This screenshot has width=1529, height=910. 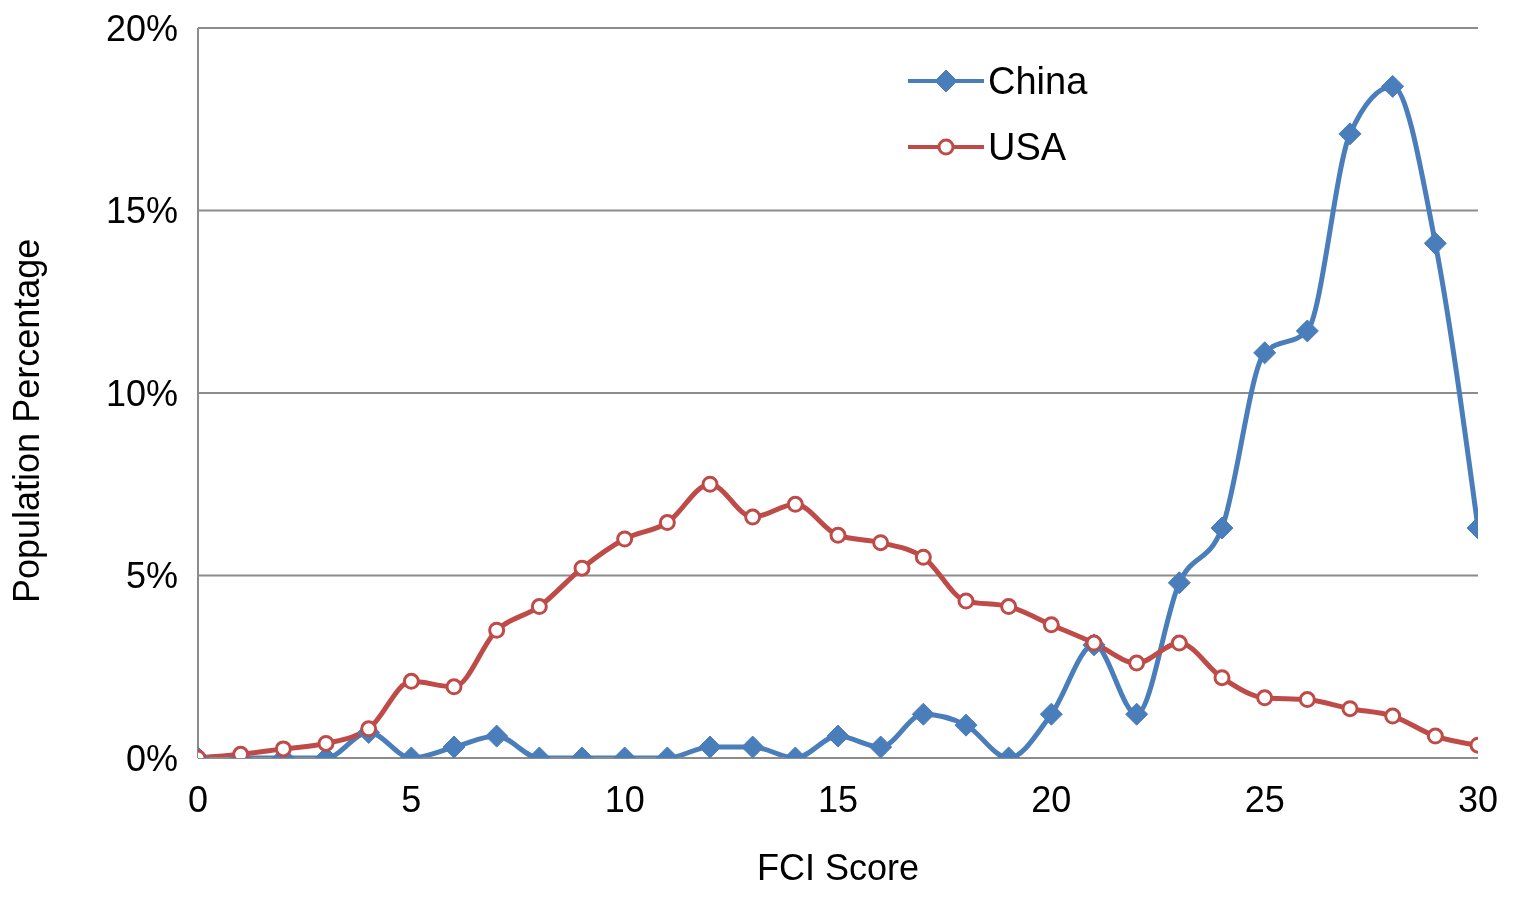 What do you see at coordinates (1038, 81) in the screenshot?
I see `legend-label: China` at bounding box center [1038, 81].